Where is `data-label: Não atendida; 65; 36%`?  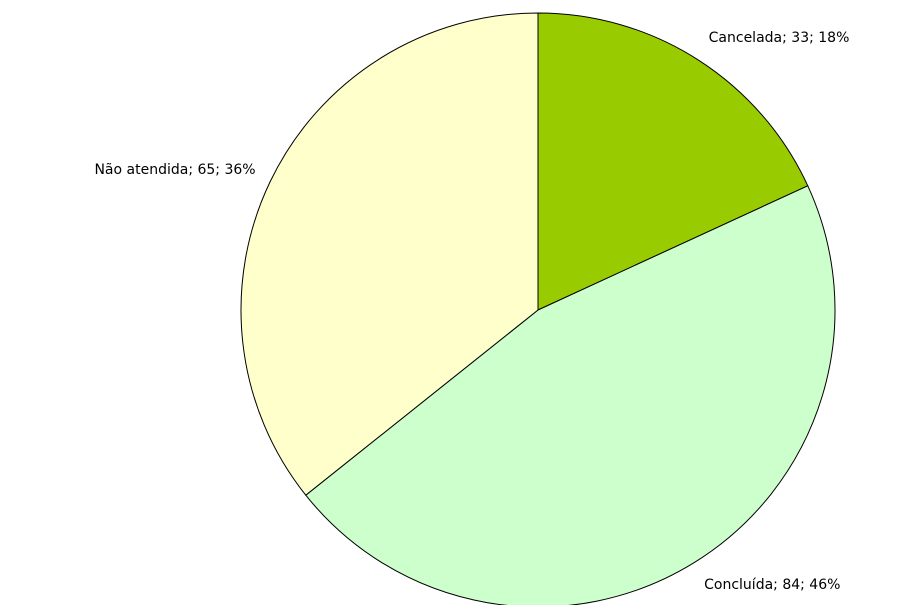
data-label: Não atendida; 65; 36% is located at coordinates (174, 170).